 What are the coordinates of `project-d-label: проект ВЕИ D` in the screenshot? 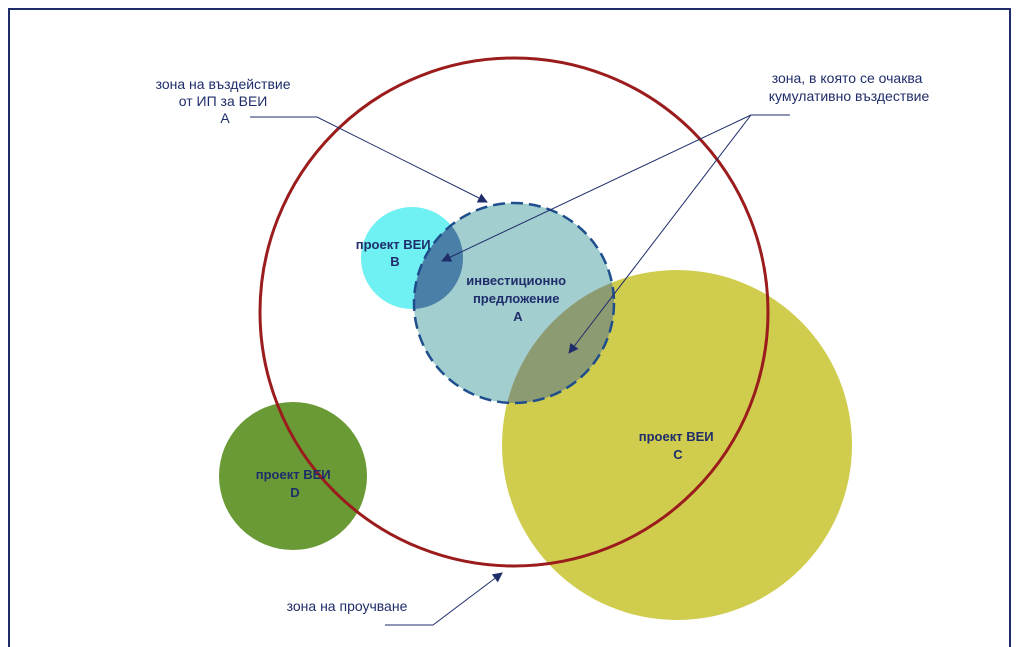 It's located at (295, 483).